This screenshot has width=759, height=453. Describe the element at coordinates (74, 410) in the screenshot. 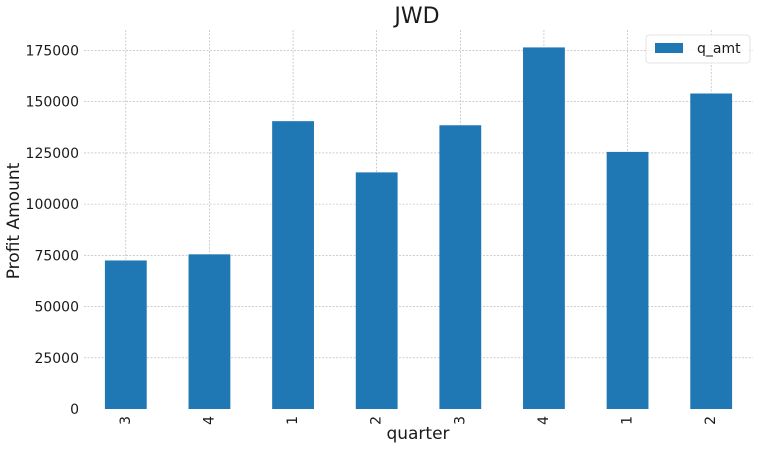

I see `y-tick-label: 0` at that location.